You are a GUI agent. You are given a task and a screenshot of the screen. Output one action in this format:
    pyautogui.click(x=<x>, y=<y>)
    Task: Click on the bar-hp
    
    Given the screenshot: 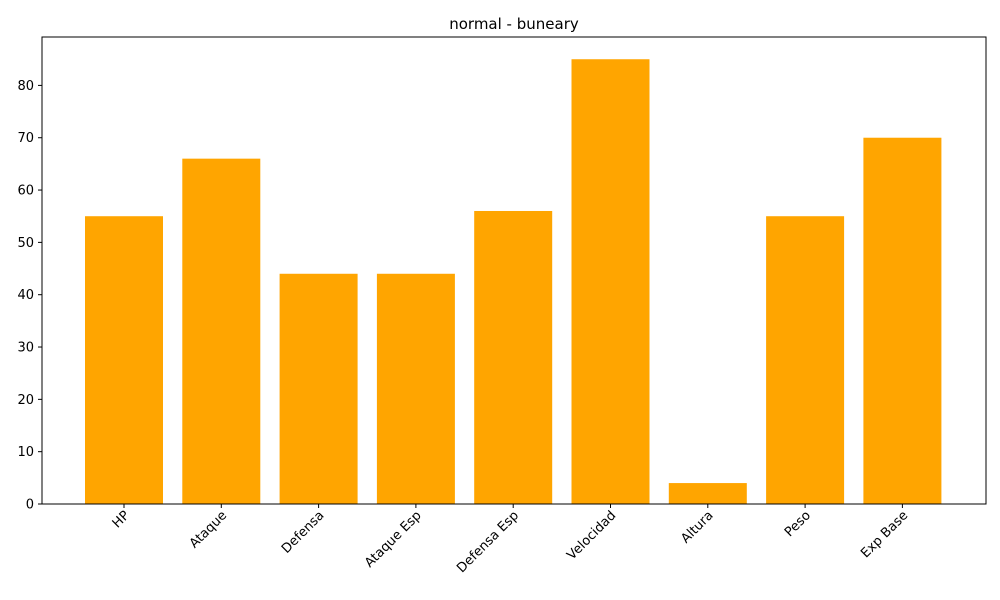 What is the action you would take?
    pyautogui.click(x=124, y=360)
    